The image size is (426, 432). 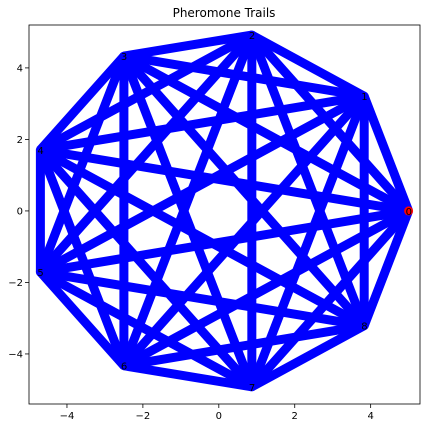 What do you see at coordinates (295, 416) in the screenshot?
I see `x-tick-label: 2` at bounding box center [295, 416].